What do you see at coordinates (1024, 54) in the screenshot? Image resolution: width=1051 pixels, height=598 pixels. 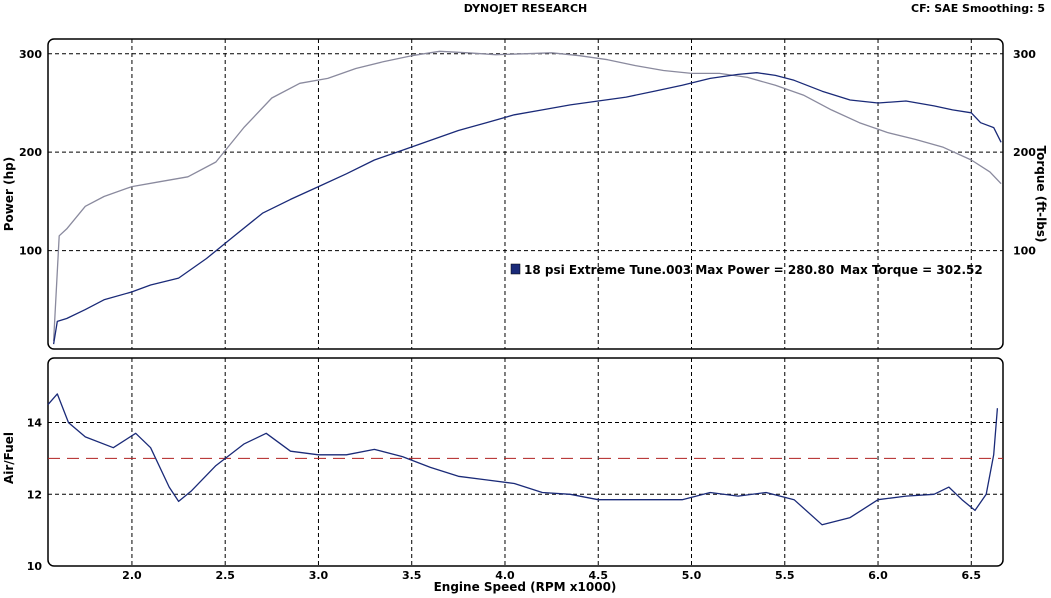 I see `torque-tick-300: 300` at bounding box center [1024, 54].